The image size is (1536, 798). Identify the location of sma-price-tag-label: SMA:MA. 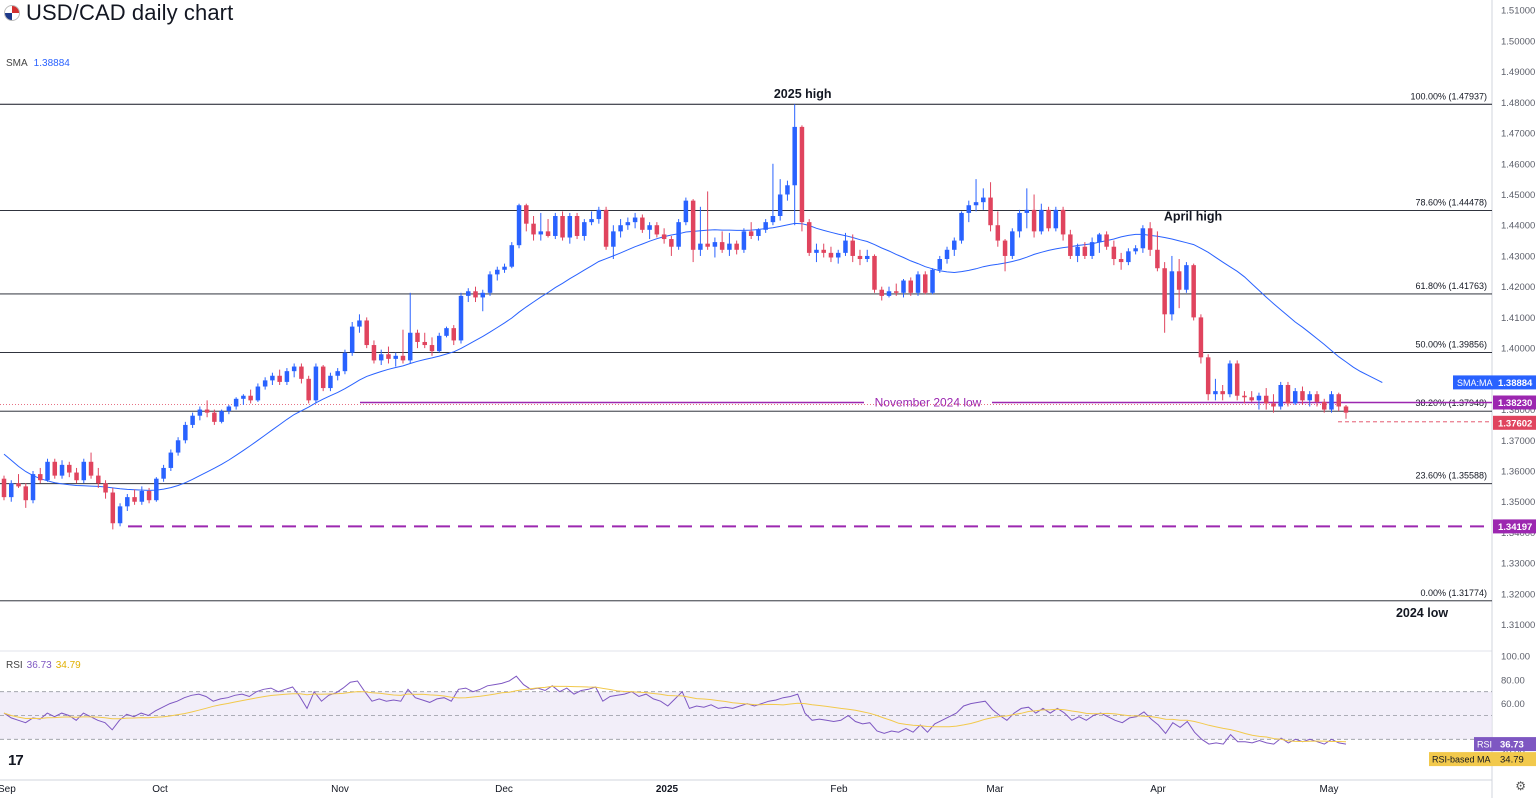
(1475, 383).